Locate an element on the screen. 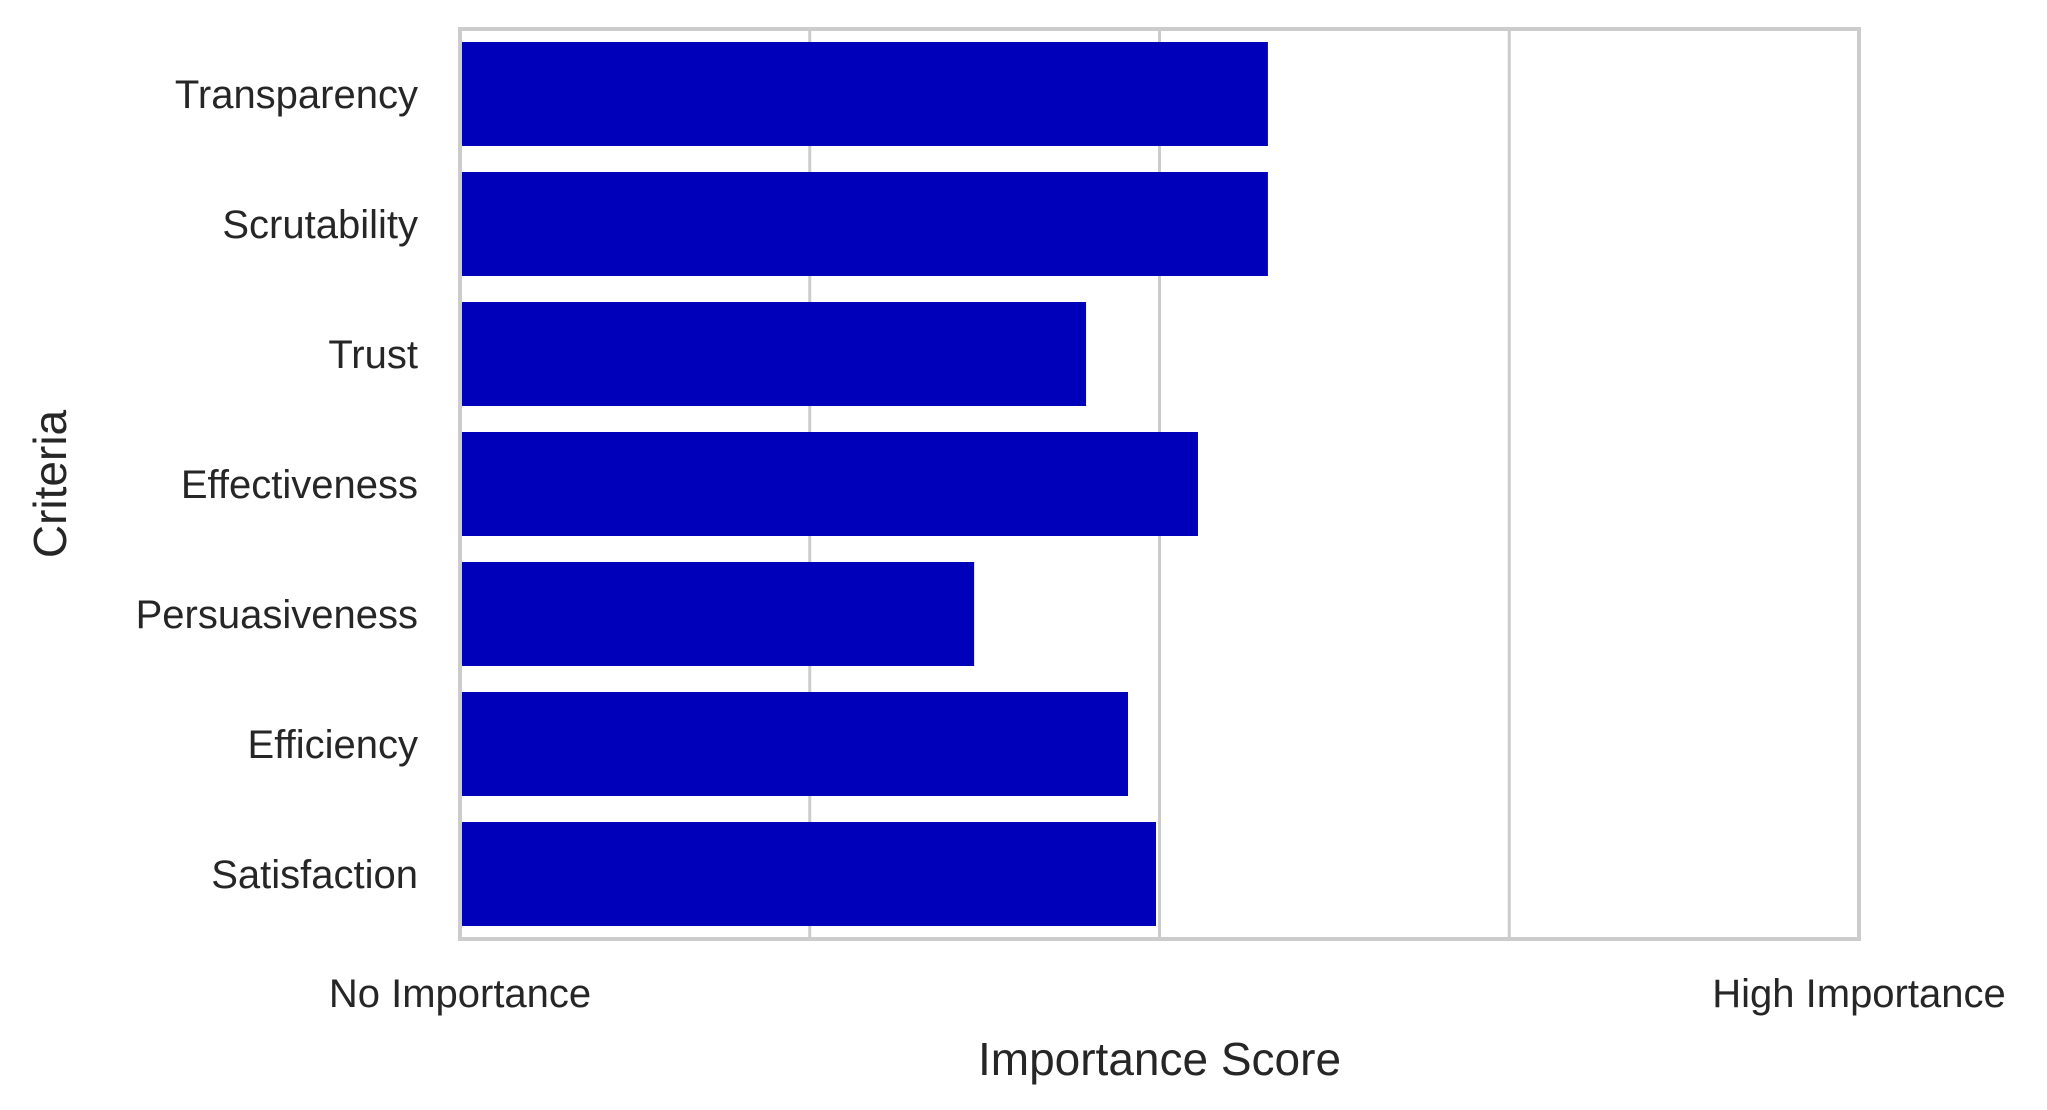 Image resolution: width=2047 pixels, height=1110 pixels. category-label: Scrutability is located at coordinates (320, 225).